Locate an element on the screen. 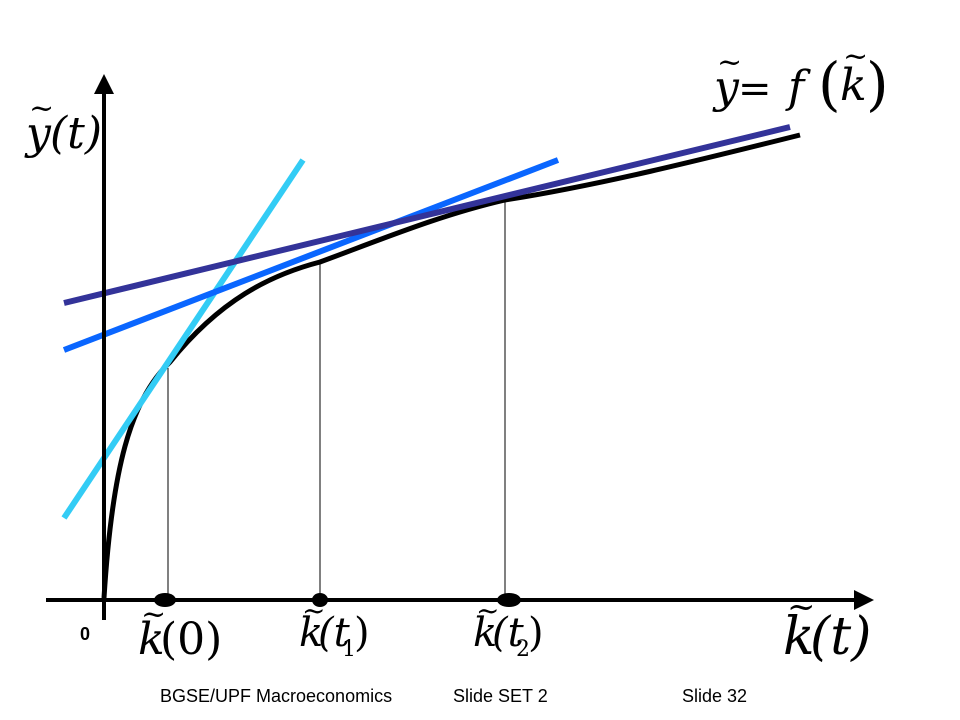 The height and width of the screenshot is (720, 960). origin-label: 0 is located at coordinates (85, 634).